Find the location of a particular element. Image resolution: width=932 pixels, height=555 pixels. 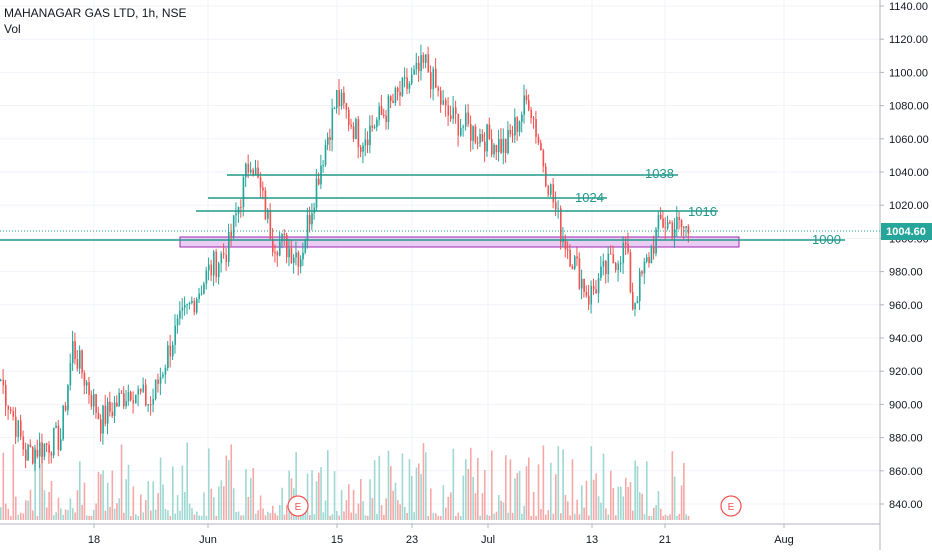

support-zone is located at coordinates (459, 242).